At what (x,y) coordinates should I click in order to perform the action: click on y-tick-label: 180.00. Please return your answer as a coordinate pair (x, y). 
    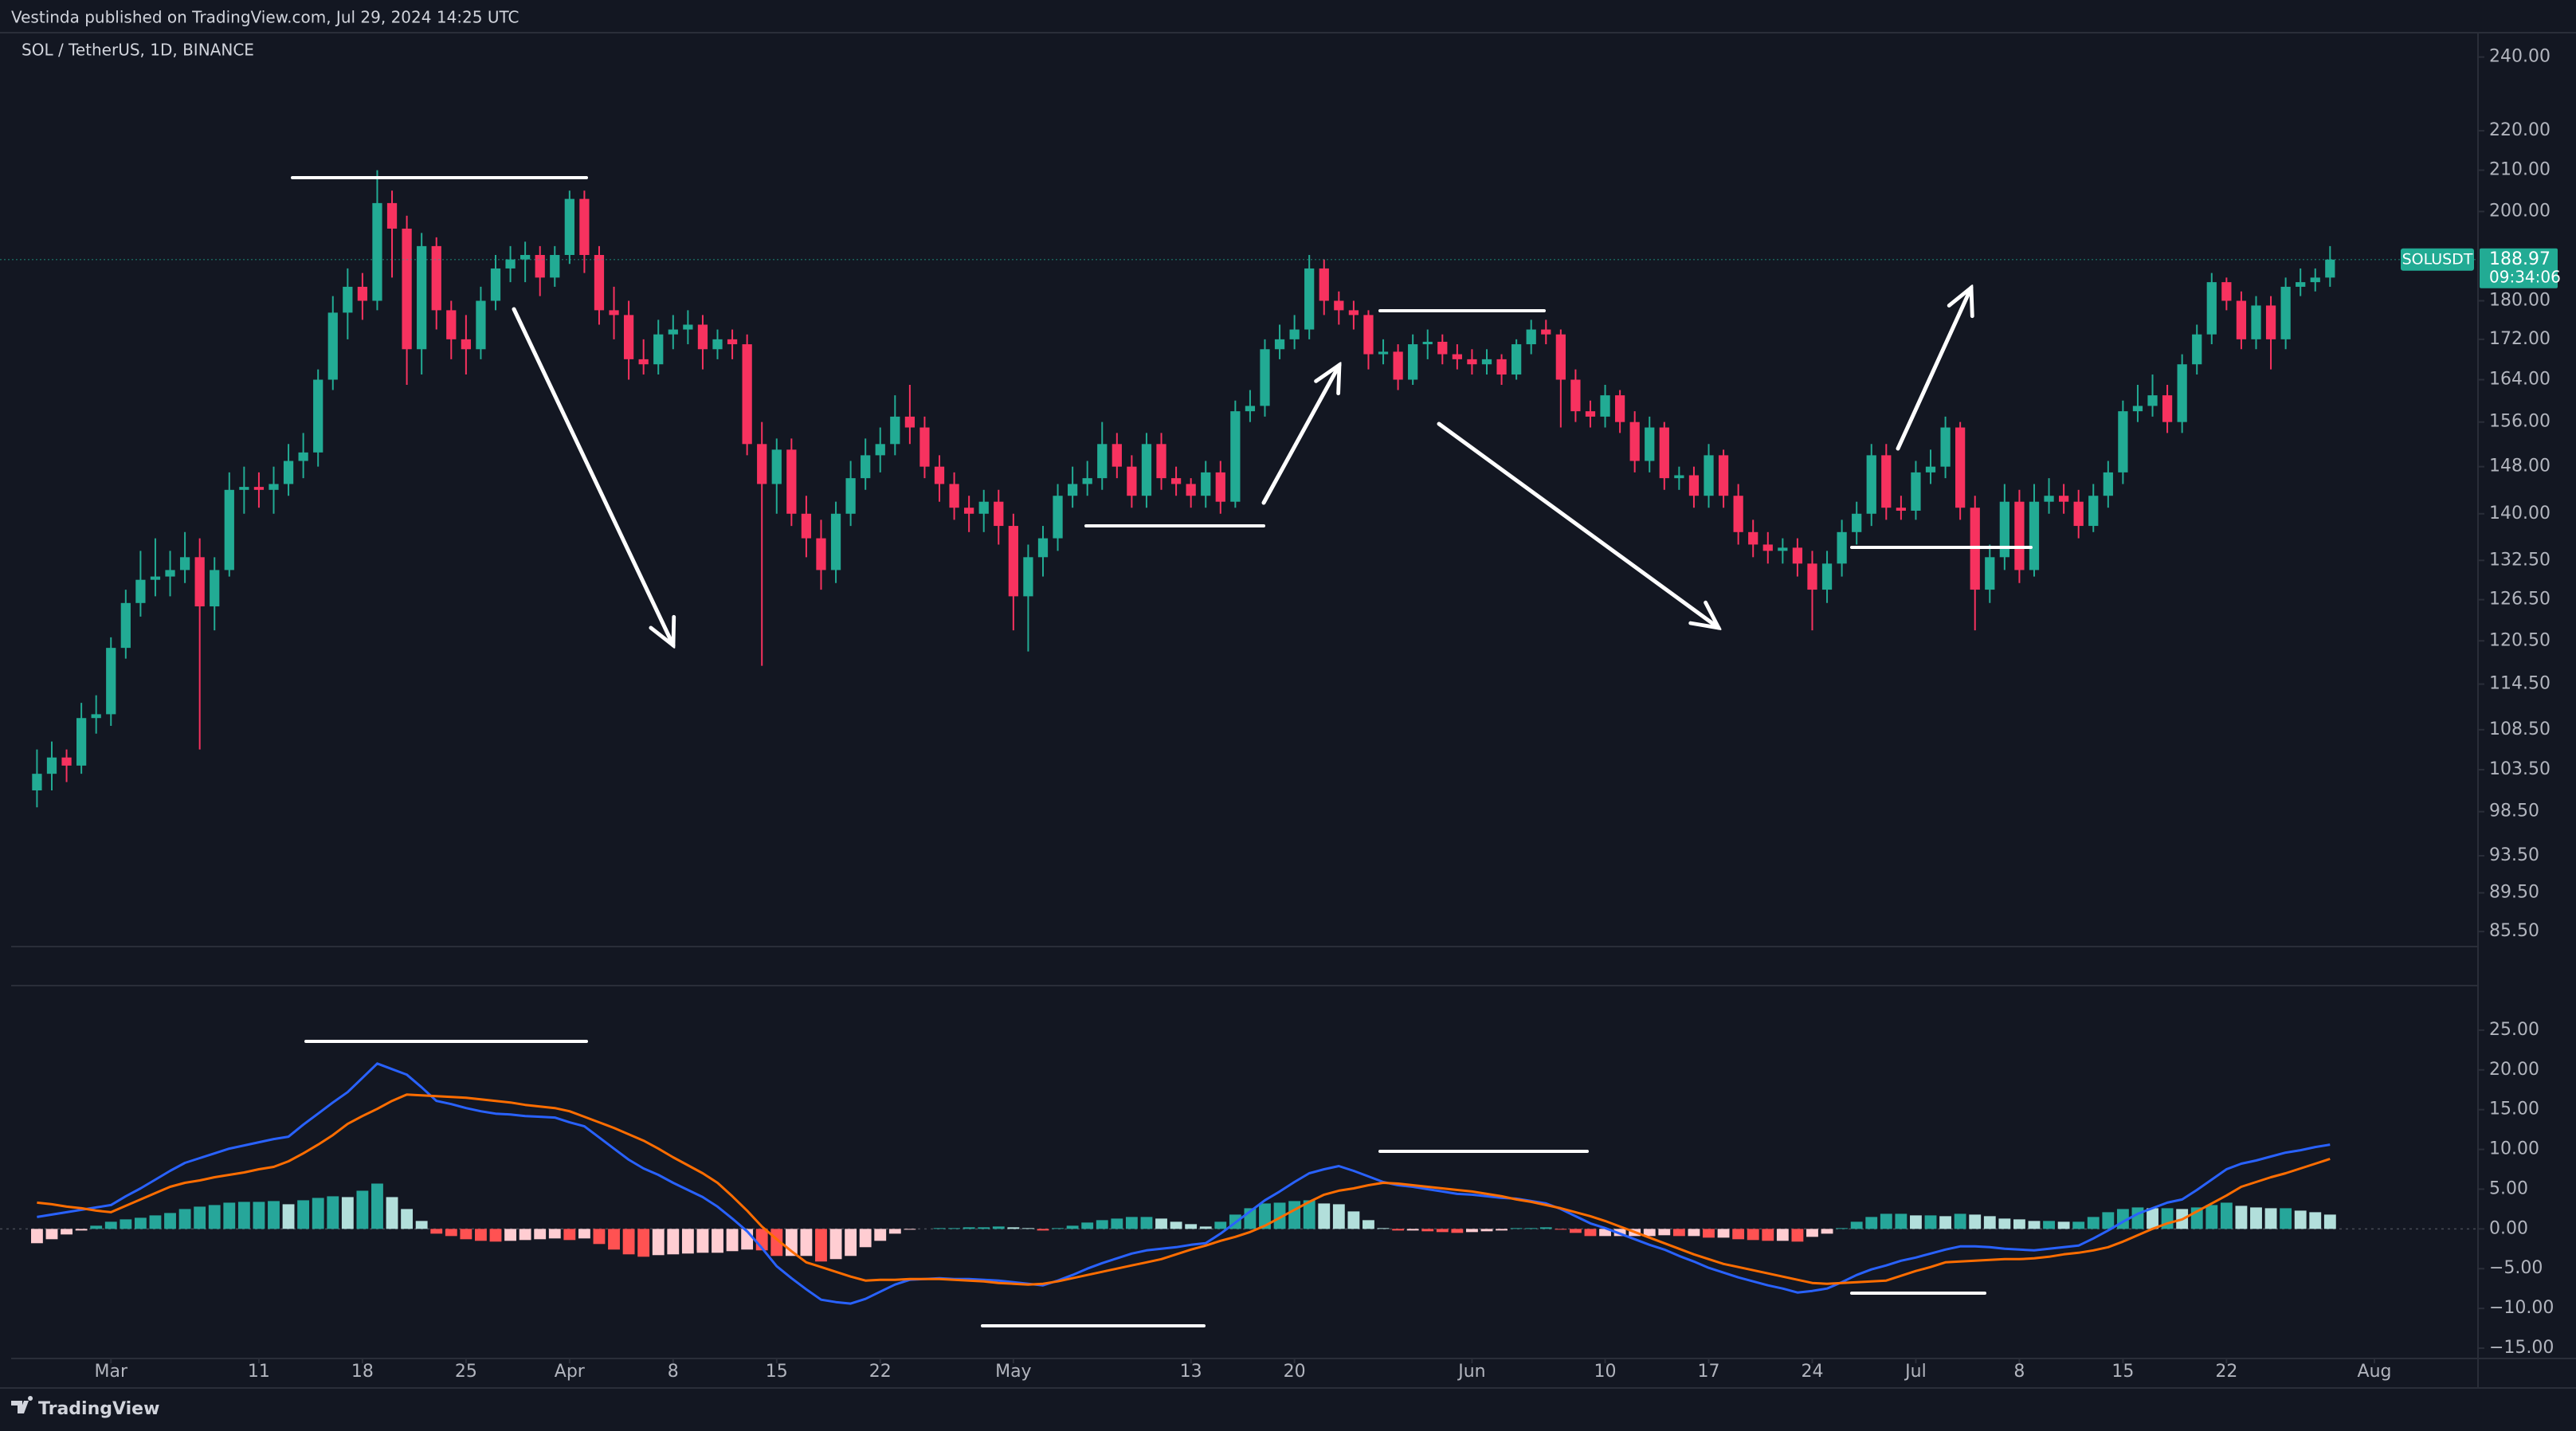
    Looking at the image, I should click on (2520, 301).